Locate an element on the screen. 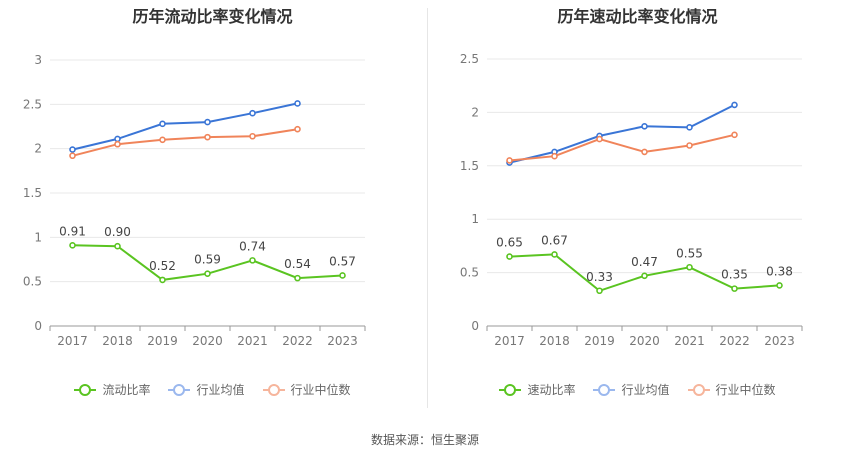 Image resolution: width=850 pixels, height=458 pixels. data-label: 0.74 is located at coordinates (252, 246).